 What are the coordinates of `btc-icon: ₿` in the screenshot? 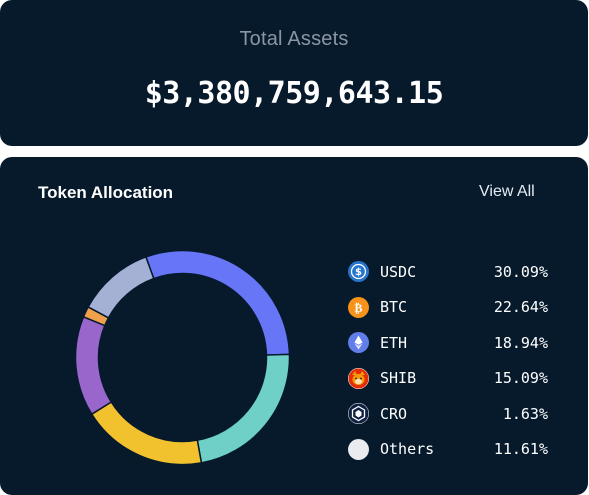 It's located at (358, 307).